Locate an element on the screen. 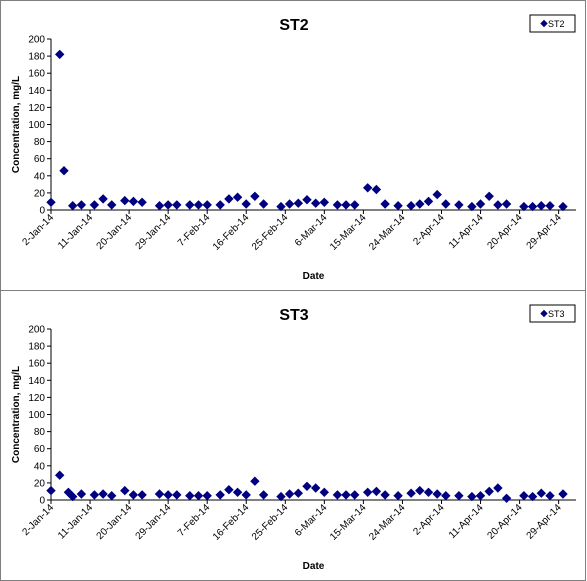  x-tick-label: 7-Feb-14 is located at coordinates (194, 520).